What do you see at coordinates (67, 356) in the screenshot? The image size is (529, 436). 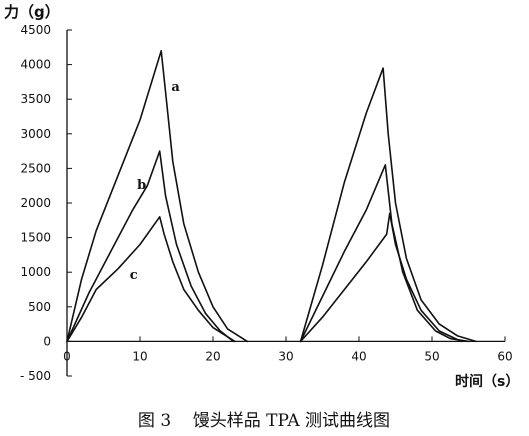 I see `x-tick-label: 0` at bounding box center [67, 356].